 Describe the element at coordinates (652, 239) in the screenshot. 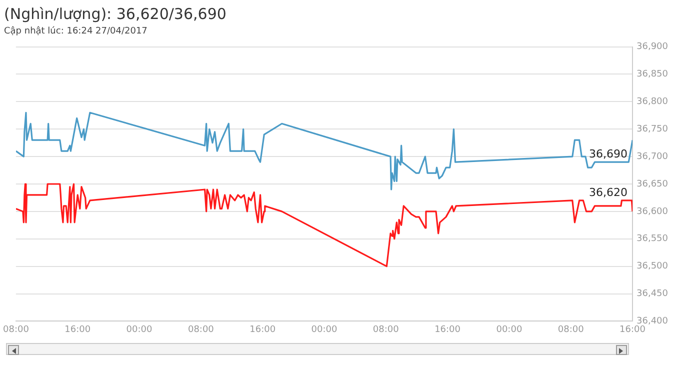

I see `y-tick-label: 36,550` at that location.